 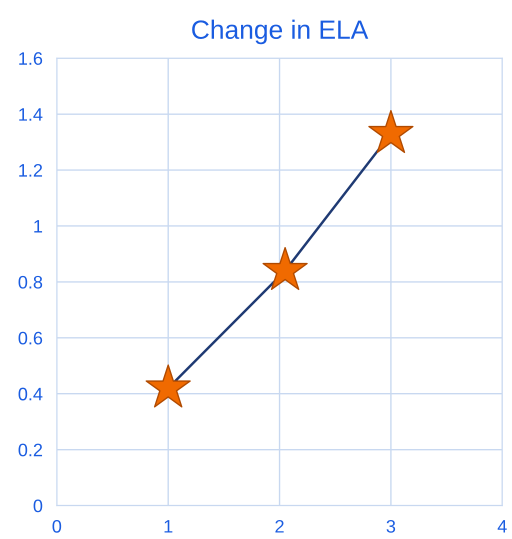 What do you see at coordinates (30, 114) in the screenshot?
I see `y-tick-label: 1.4` at bounding box center [30, 114].